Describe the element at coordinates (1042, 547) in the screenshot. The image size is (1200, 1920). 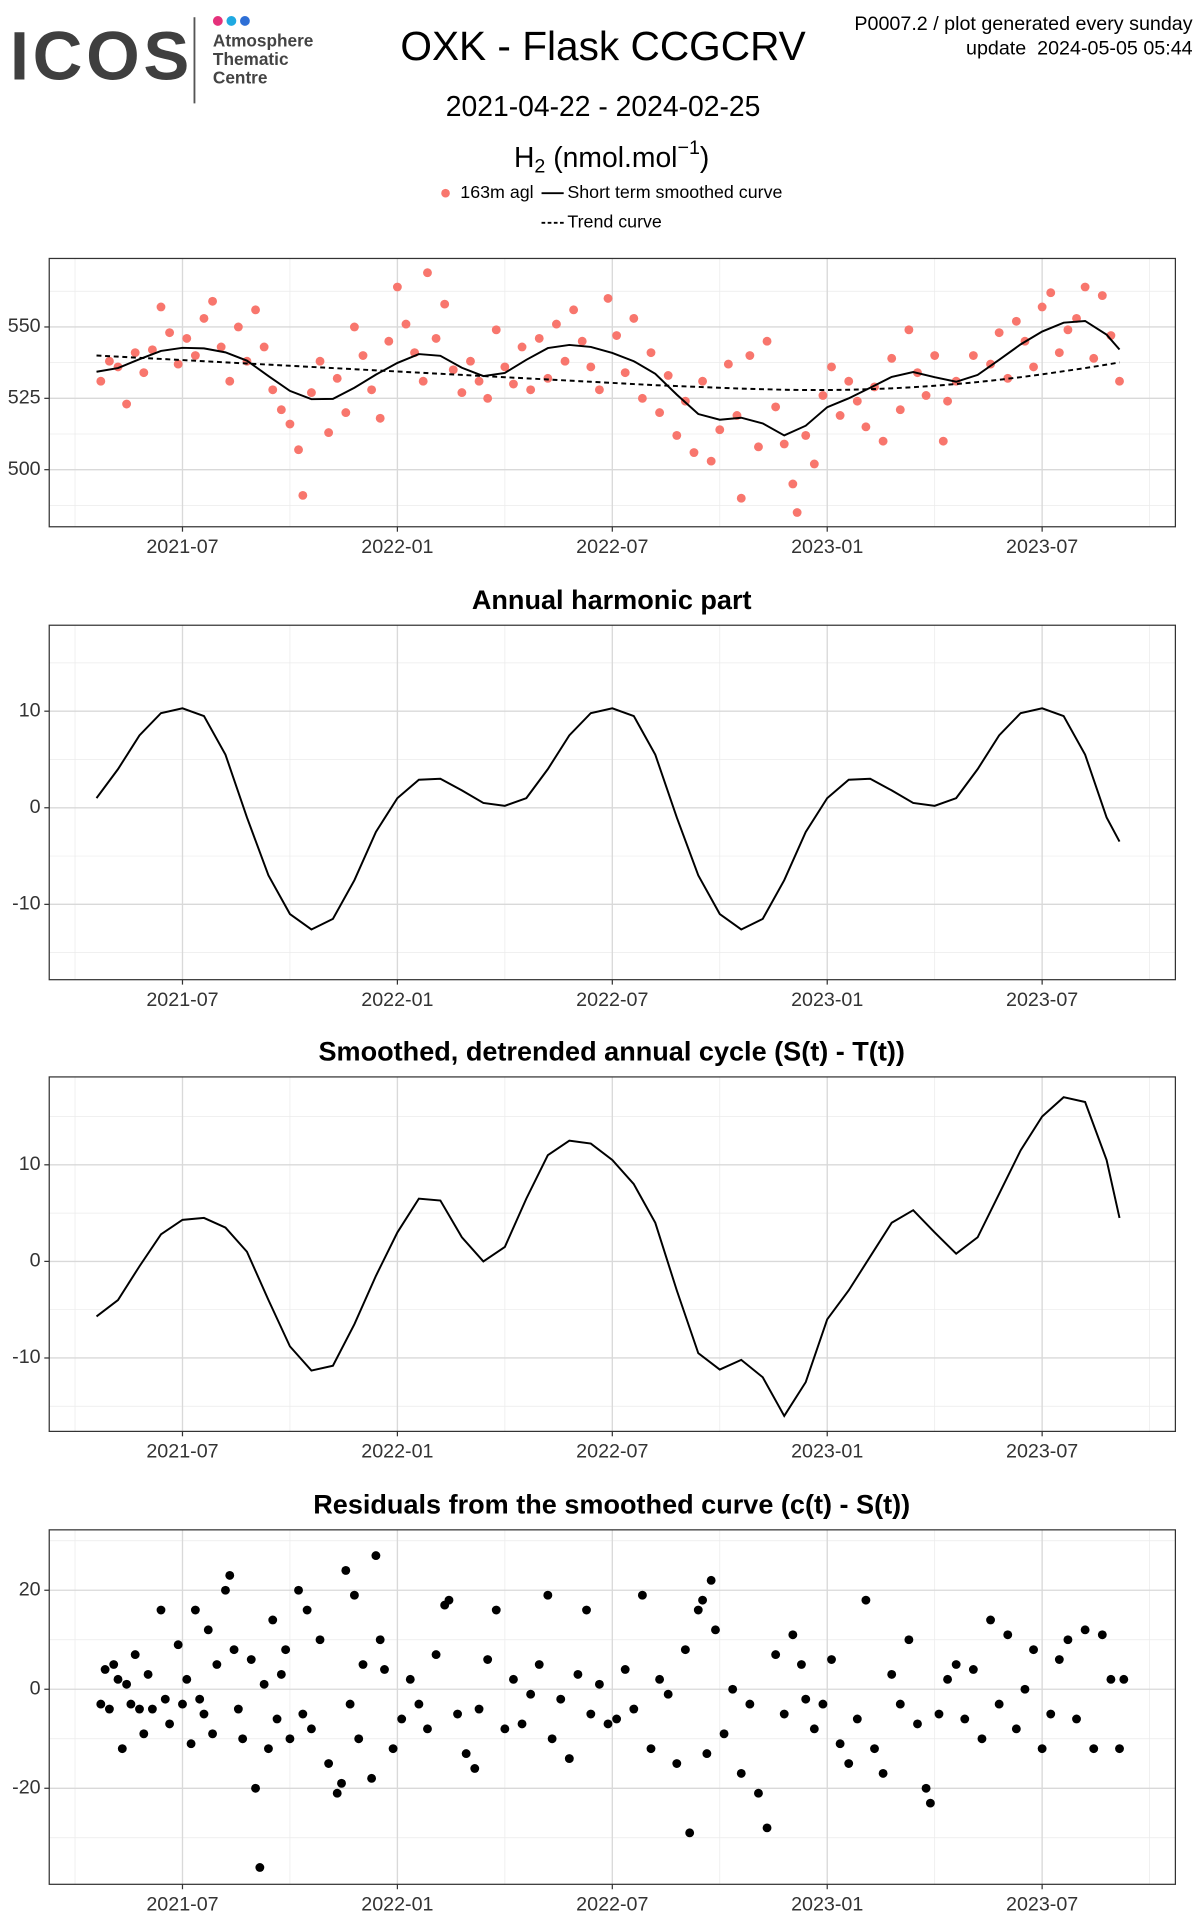
I see `x-tick-label: 2023-07` at that location.